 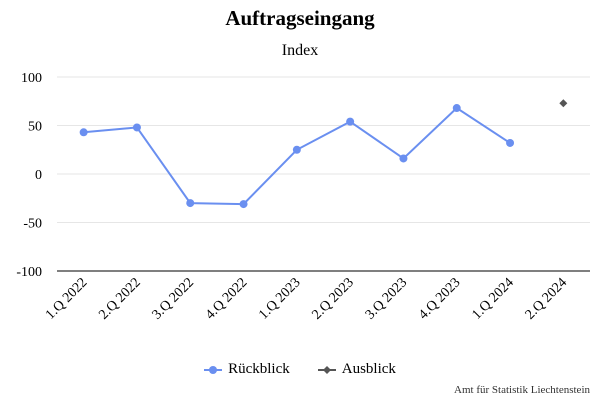 I want to click on legend-label-ausblick: Ausblick, so click(x=368, y=369).